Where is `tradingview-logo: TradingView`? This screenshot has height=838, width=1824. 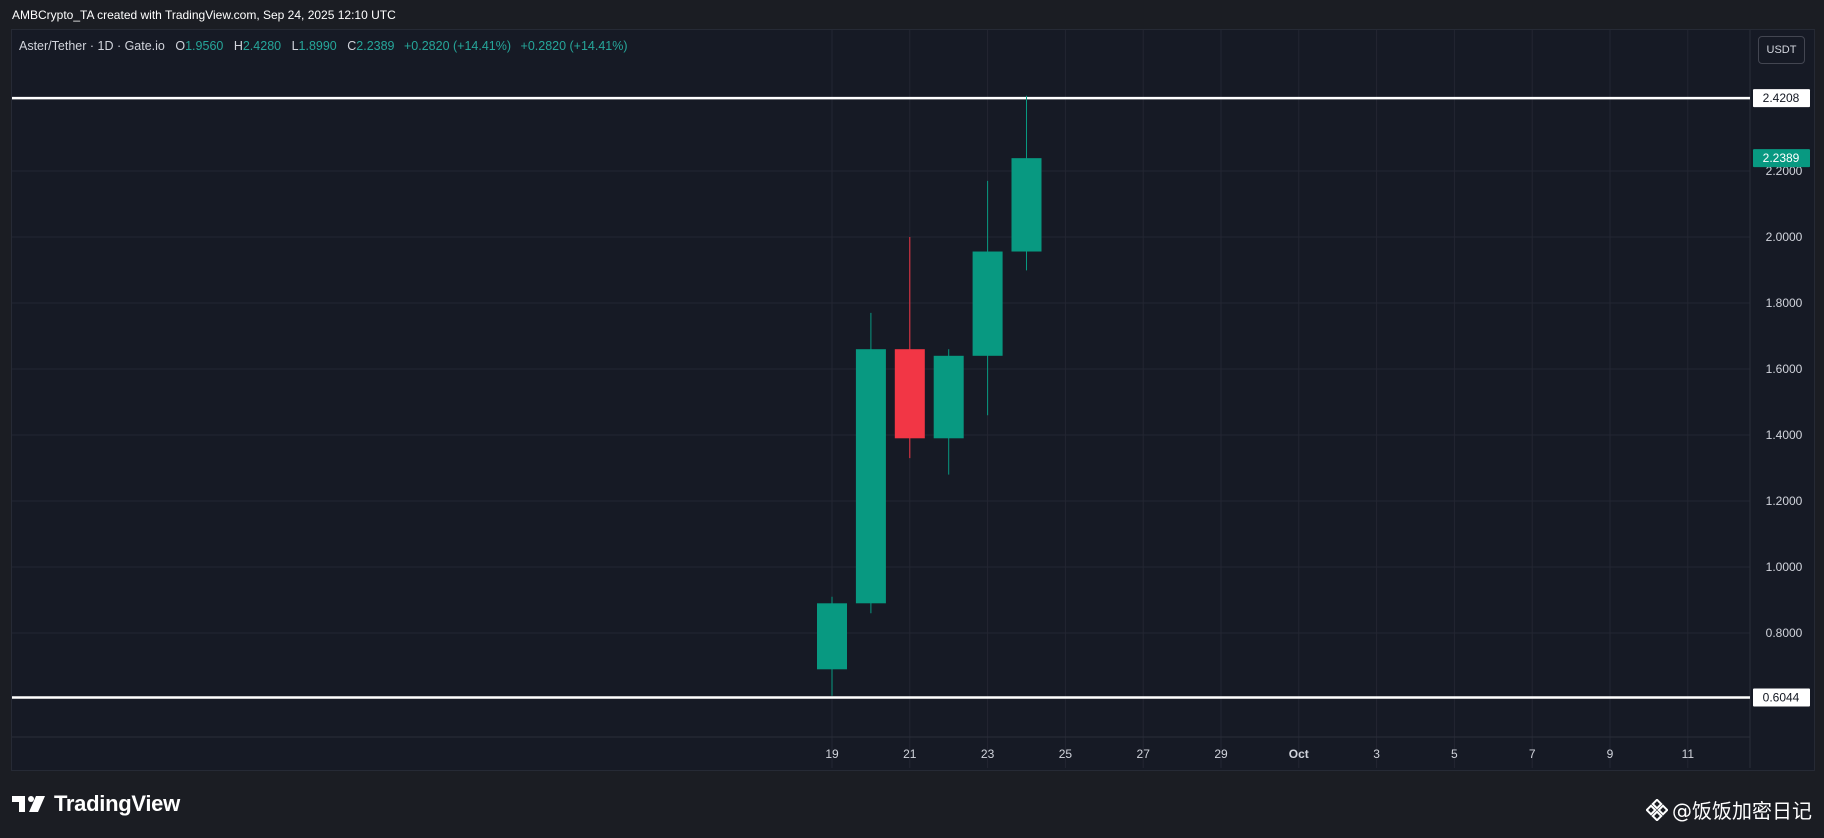 tradingview-logo: TradingView is located at coordinates (96, 804).